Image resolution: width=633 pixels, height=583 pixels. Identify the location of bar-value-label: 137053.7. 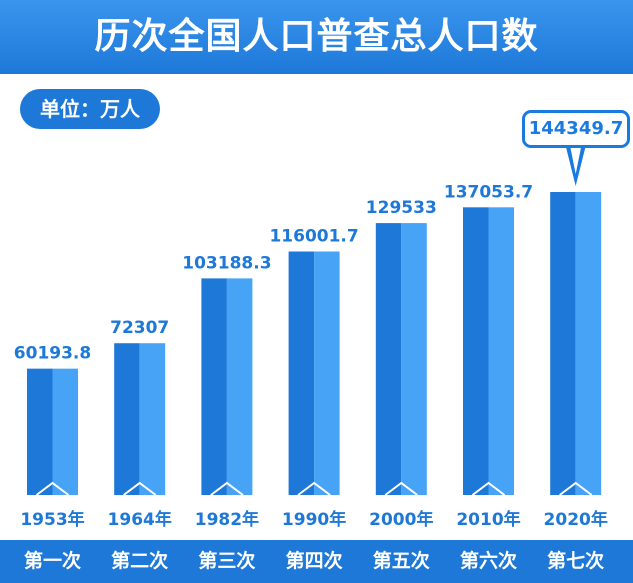
(488, 192).